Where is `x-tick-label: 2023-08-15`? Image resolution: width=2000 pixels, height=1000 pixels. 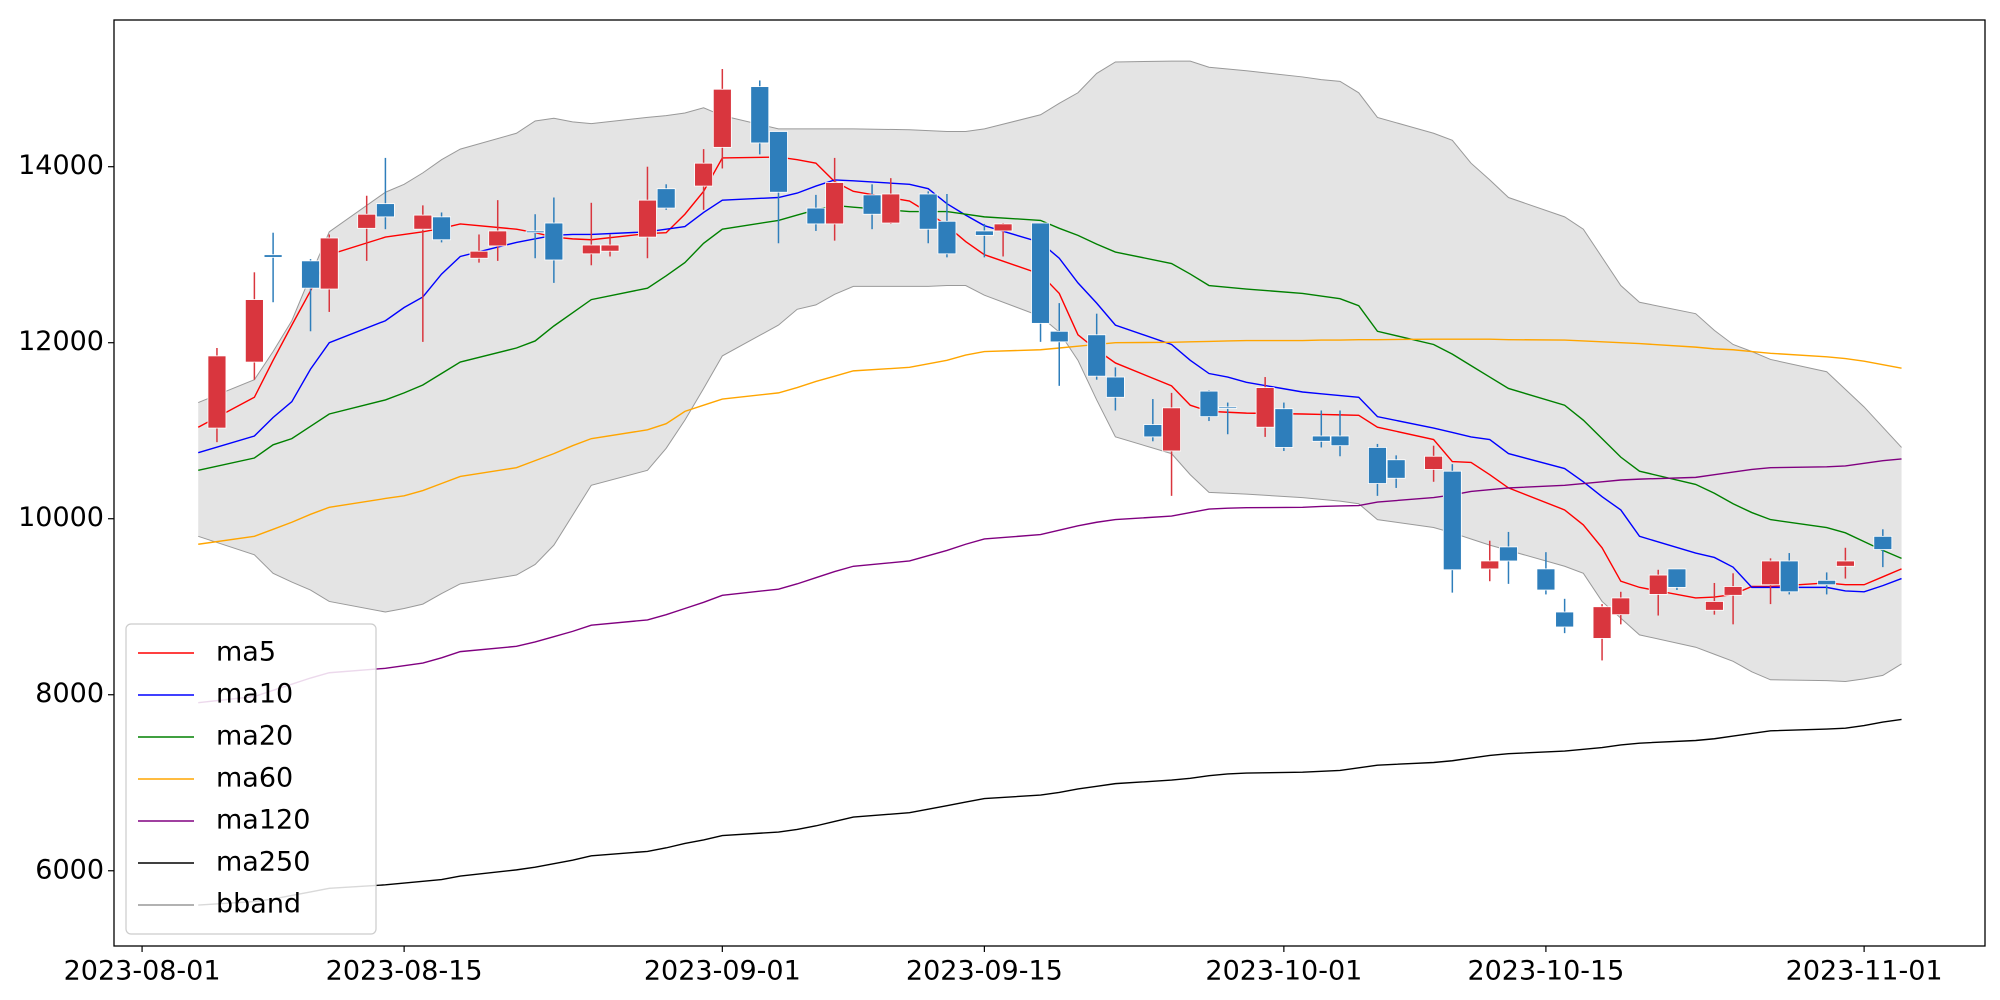 x-tick-label: 2023-08-15 is located at coordinates (404, 971).